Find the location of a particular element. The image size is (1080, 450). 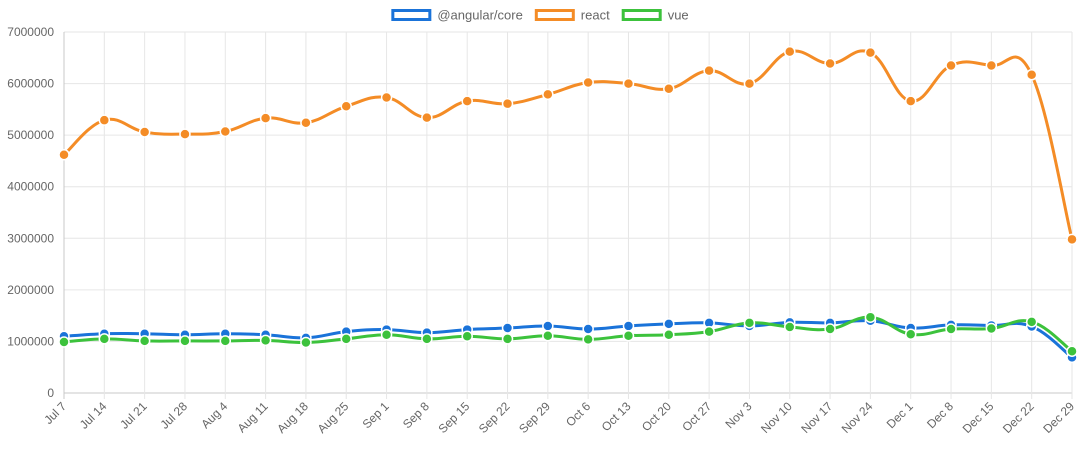

x-tick-label: Oct 20 is located at coordinates (656, 416).